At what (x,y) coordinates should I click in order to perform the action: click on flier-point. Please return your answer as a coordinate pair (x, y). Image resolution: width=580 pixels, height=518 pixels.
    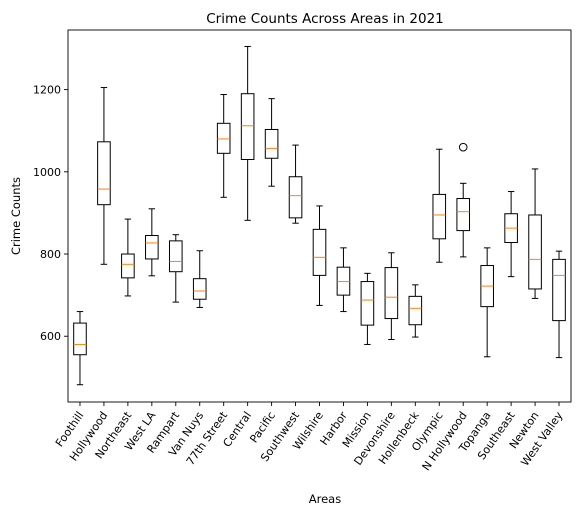
    Looking at the image, I should click on (463, 147).